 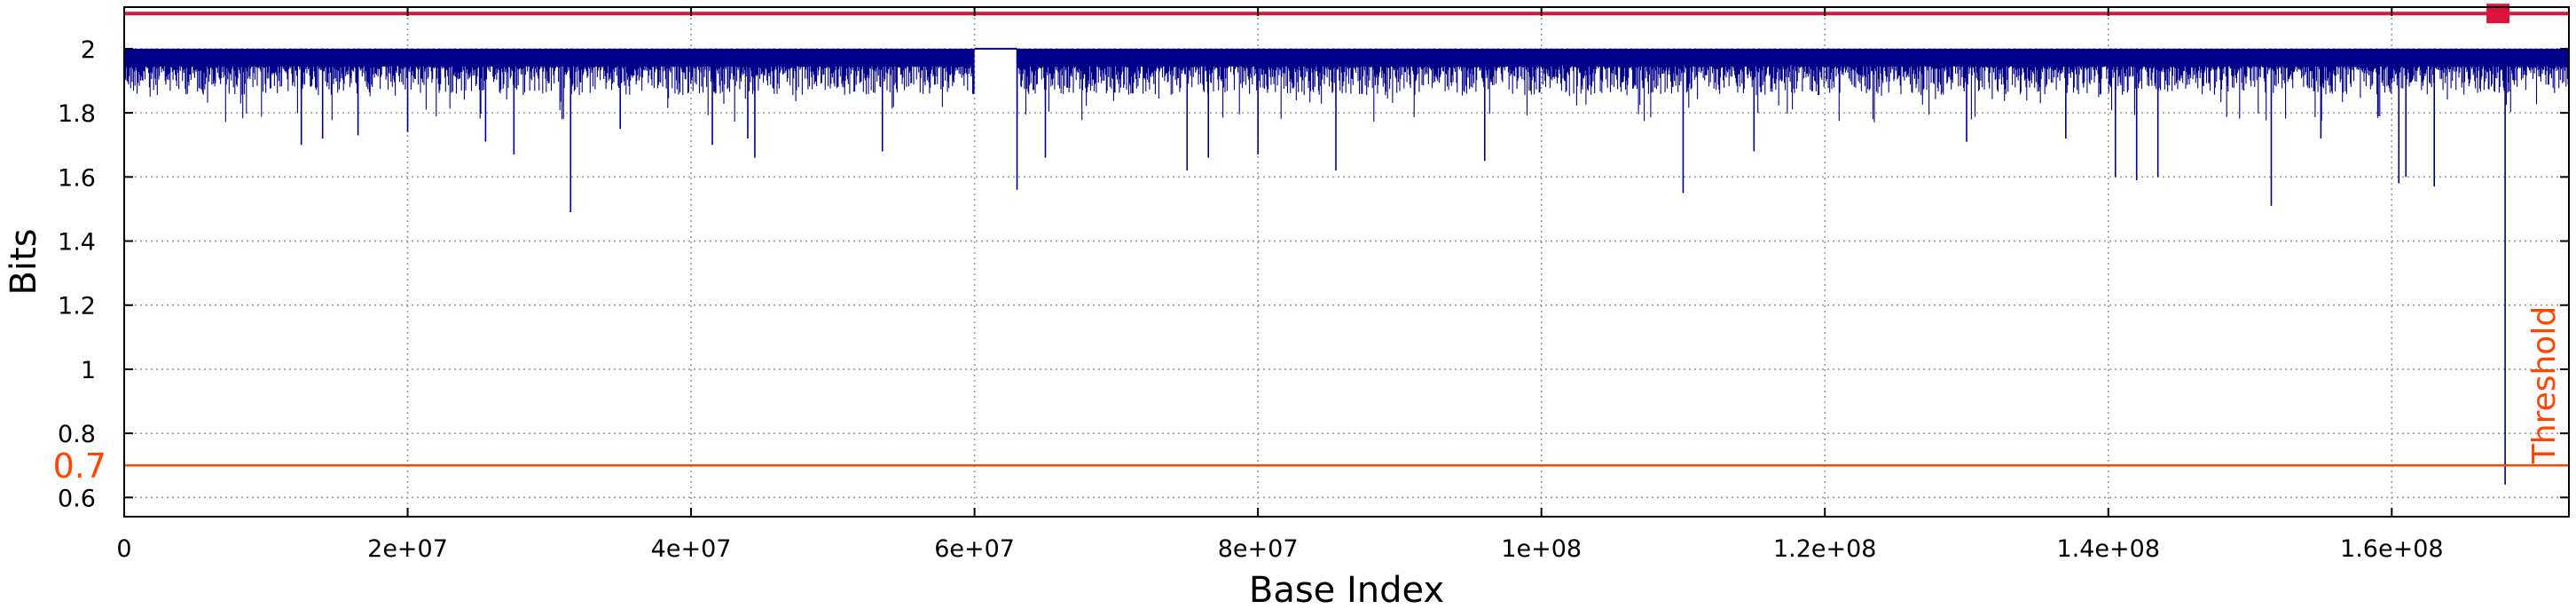 What do you see at coordinates (1346, 589) in the screenshot?
I see `x-axis-label: Base Index` at bounding box center [1346, 589].